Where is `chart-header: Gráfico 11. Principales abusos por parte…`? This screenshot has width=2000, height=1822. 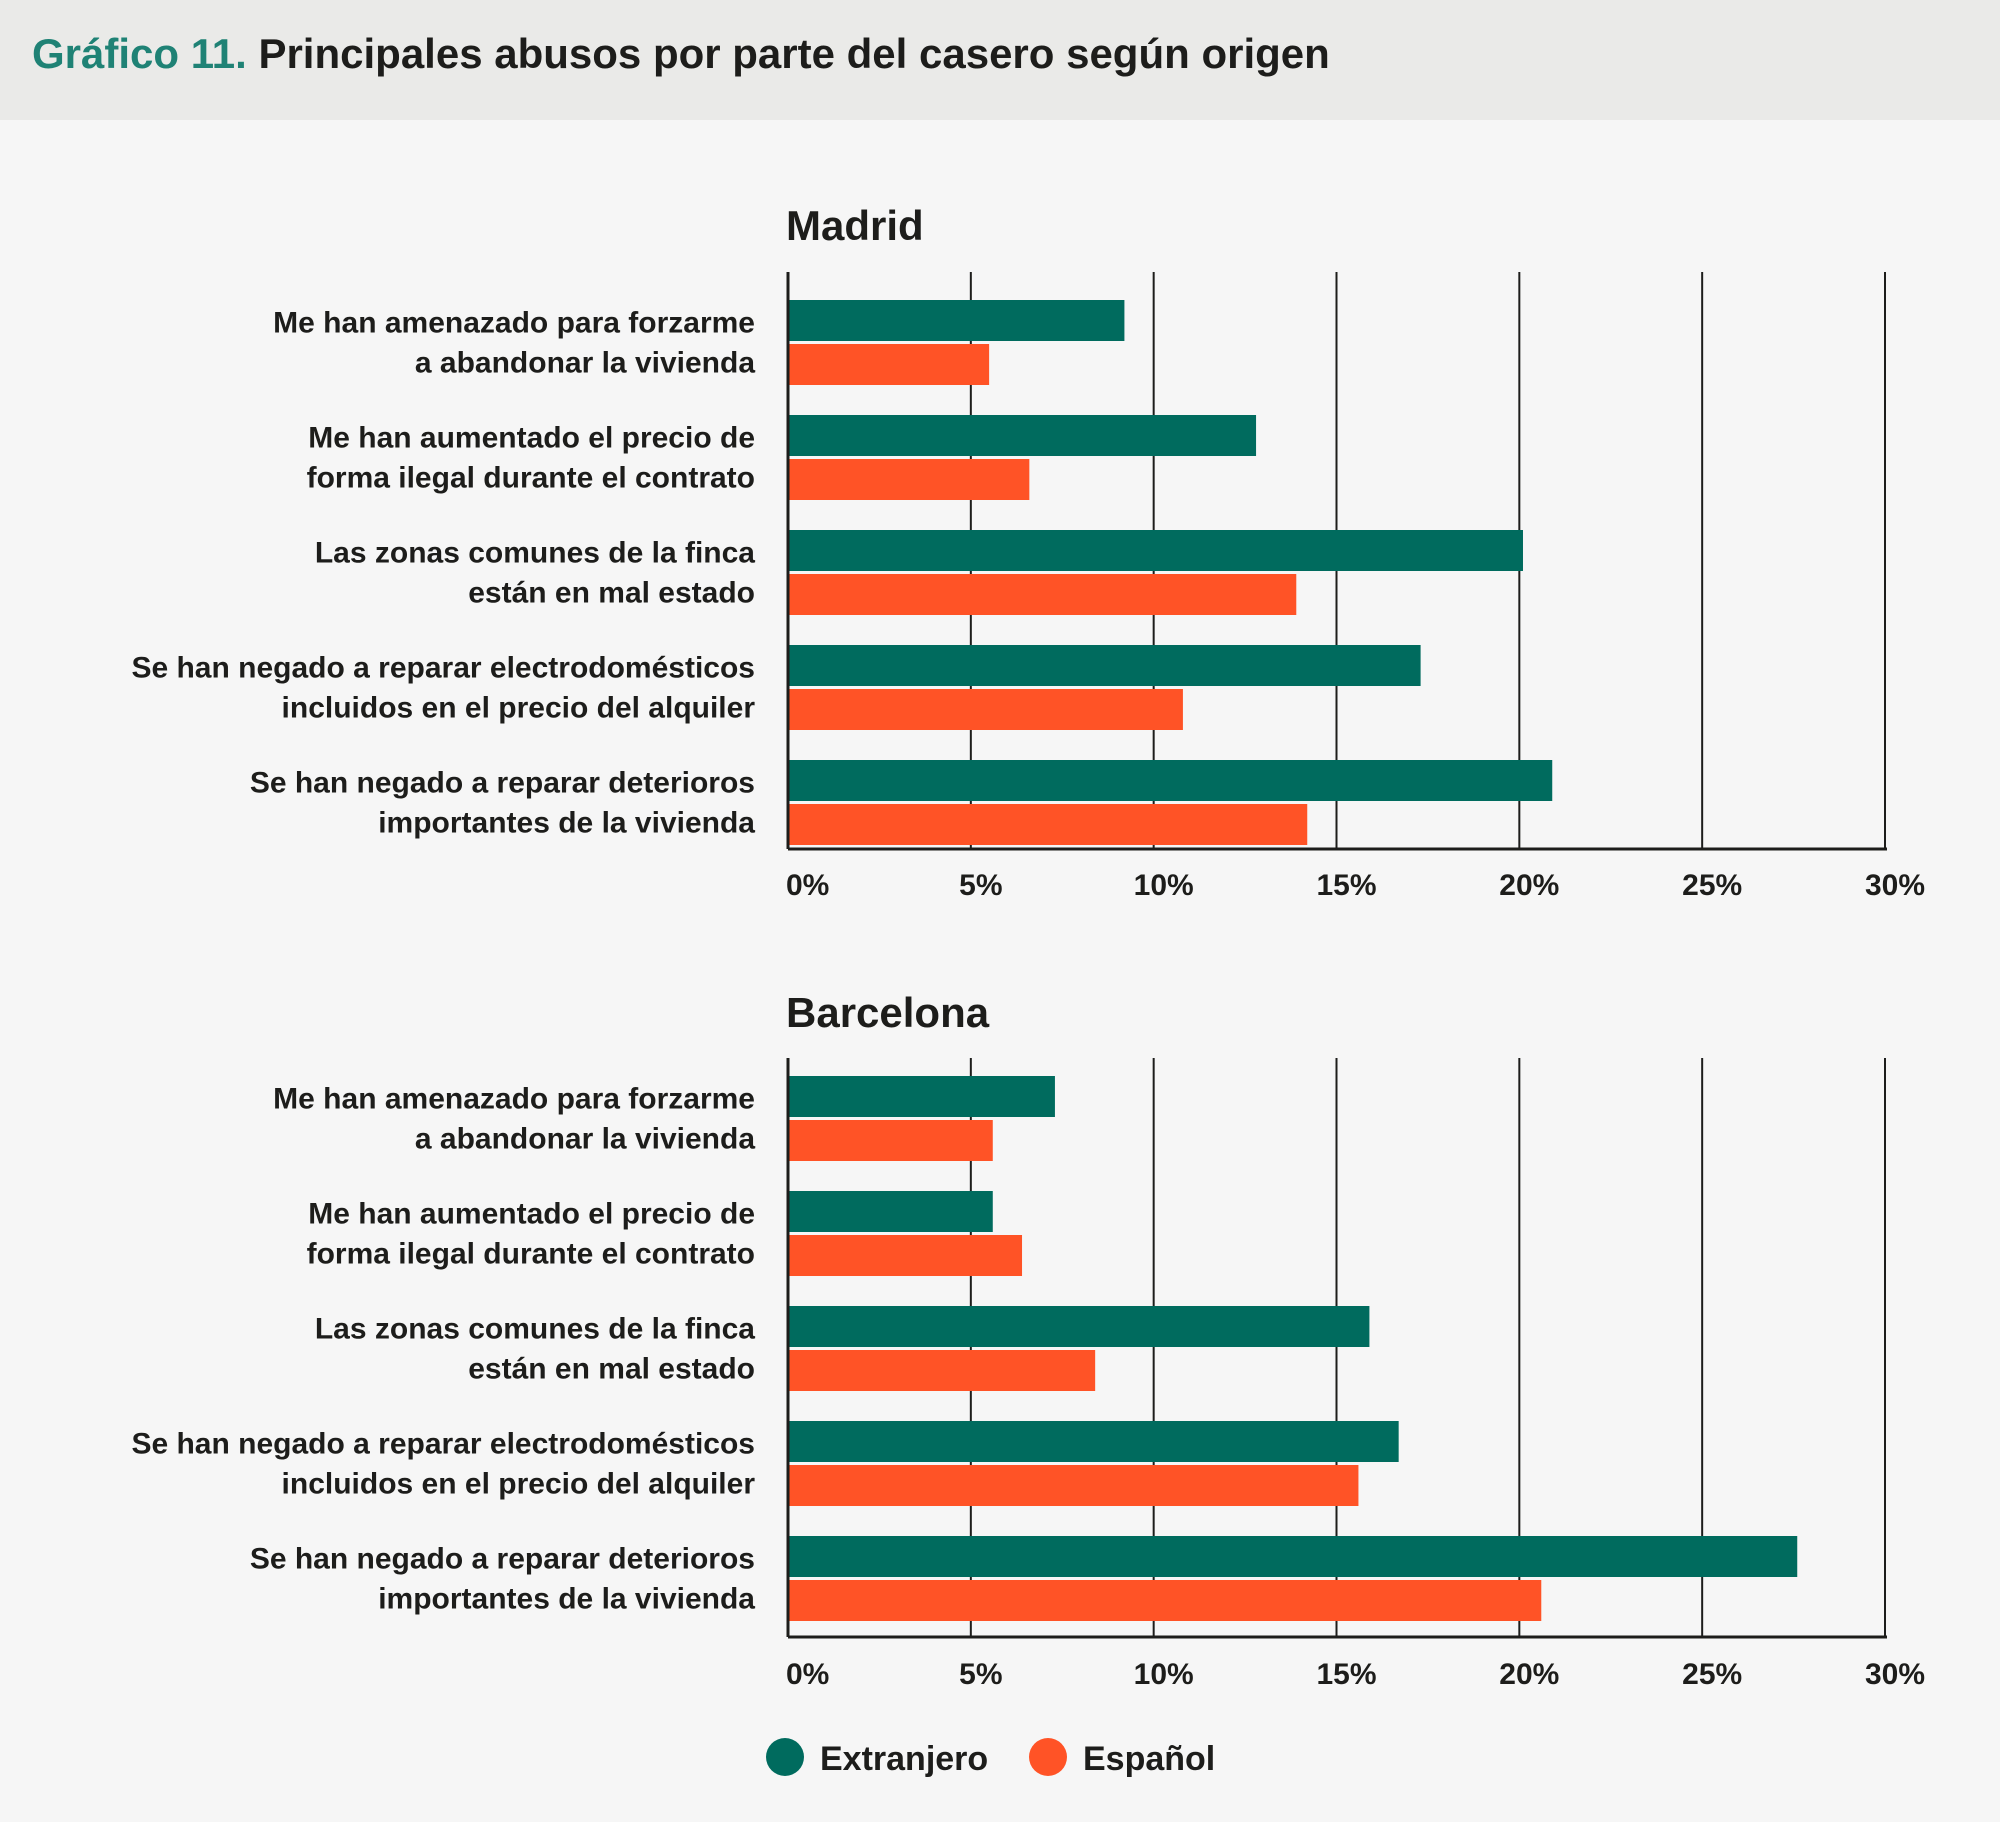 chart-header: Gráfico 11. Principales abusos por parte… is located at coordinates (1000, 60).